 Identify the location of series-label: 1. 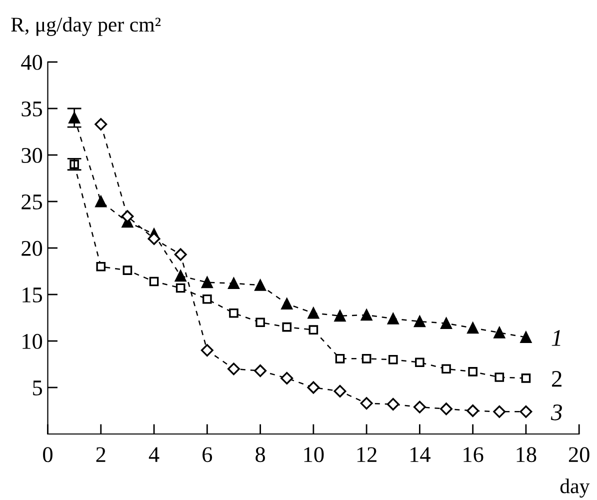
(556, 338).